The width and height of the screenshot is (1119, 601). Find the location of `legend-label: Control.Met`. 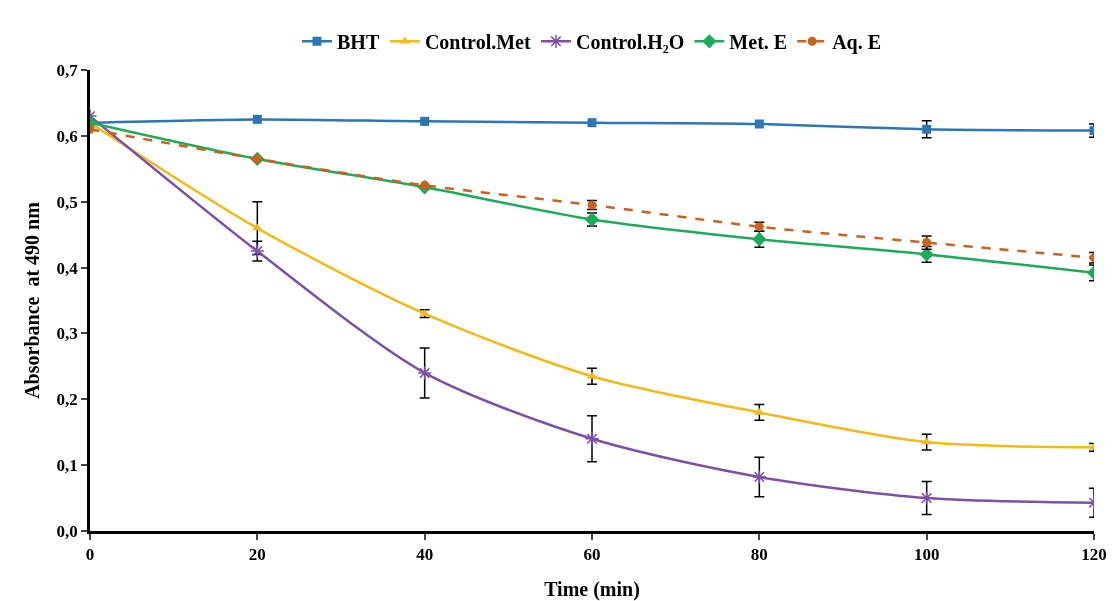

legend-label: Control.Met is located at coordinates (477, 42).